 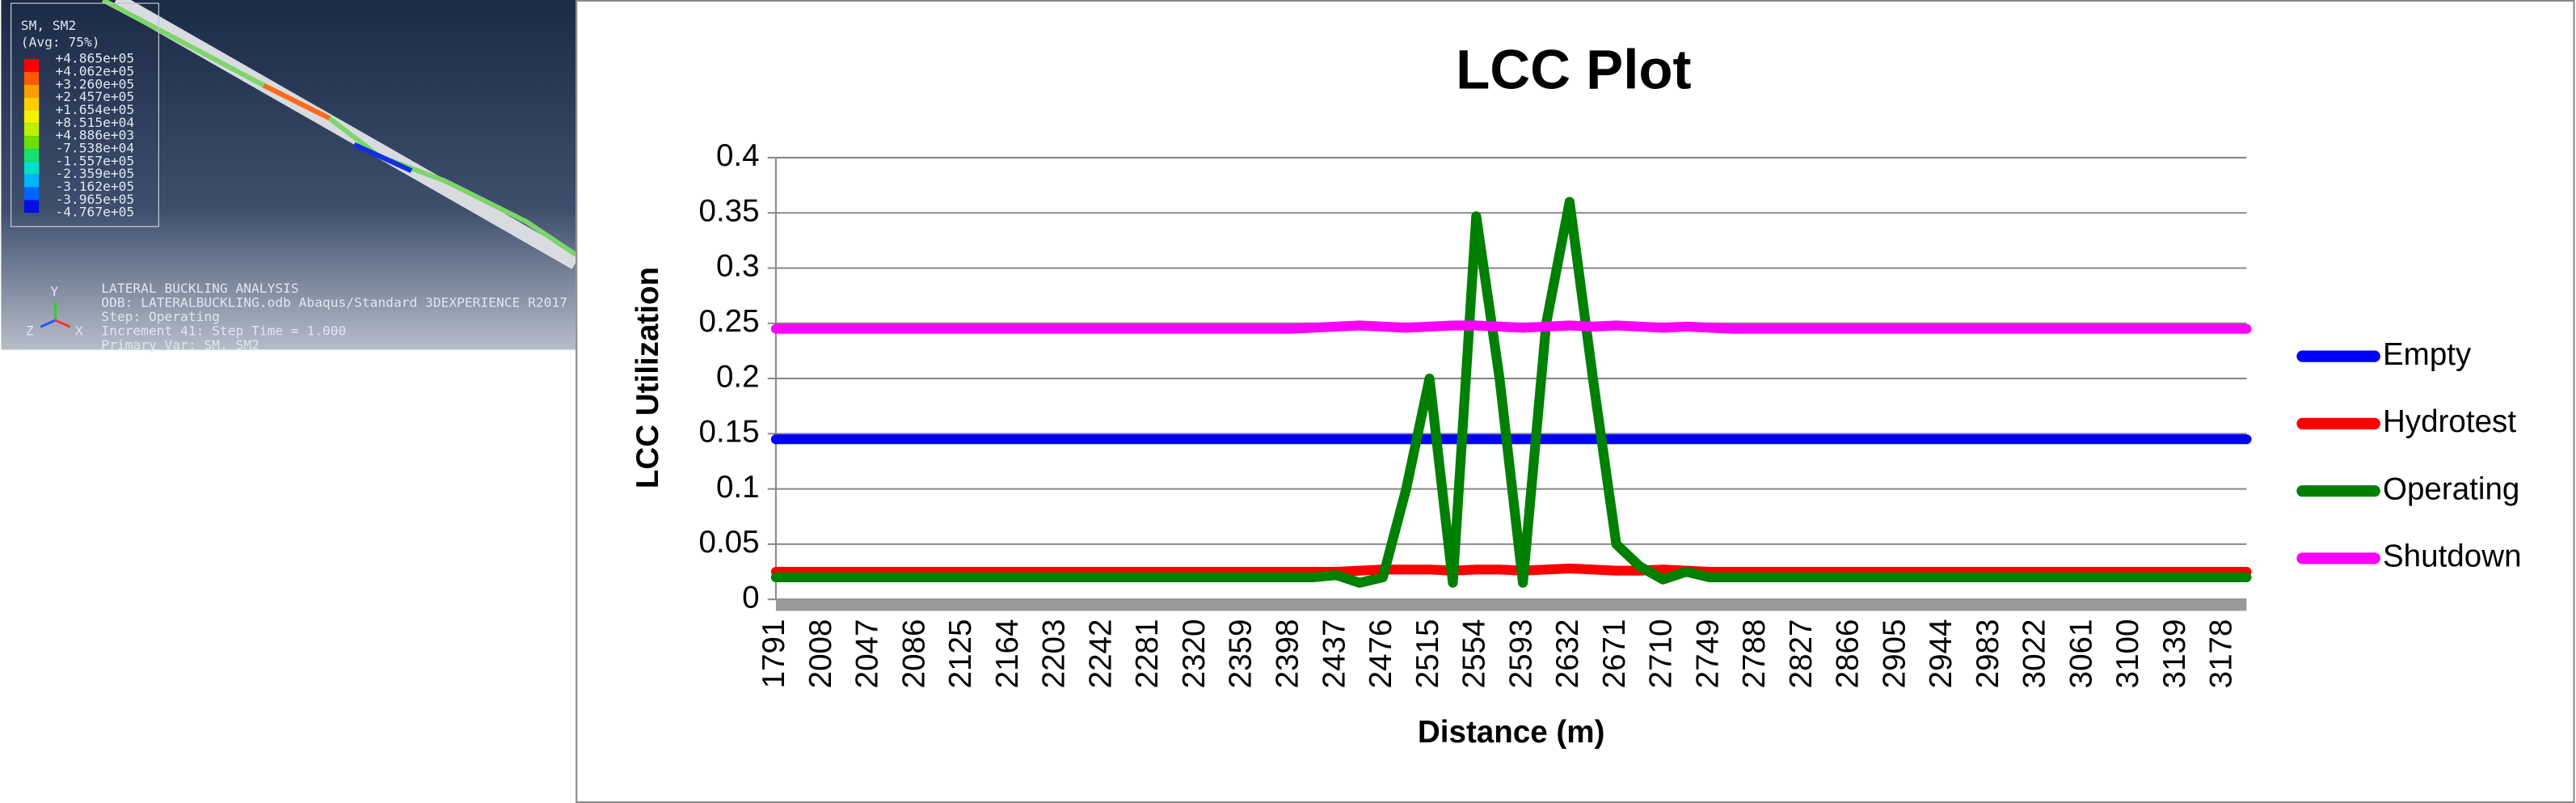 I want to click on triad-z, so click(x=48, y=323).